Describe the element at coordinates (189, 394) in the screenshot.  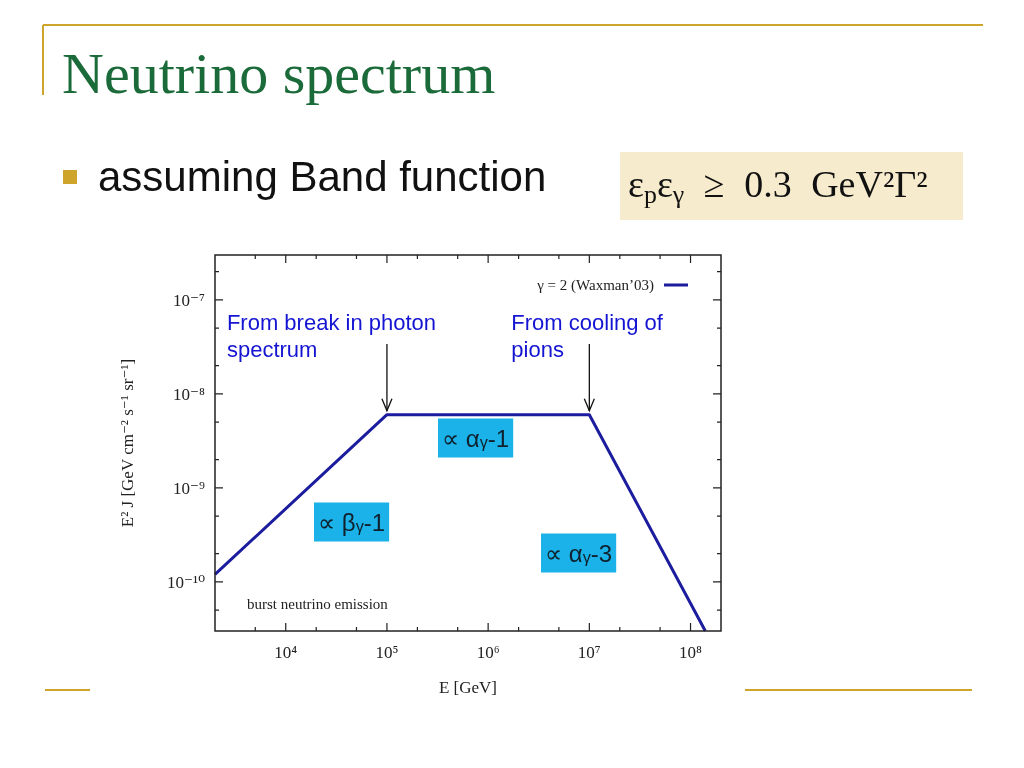
I see `y-tick-label: 10⁻⁸` at that location.